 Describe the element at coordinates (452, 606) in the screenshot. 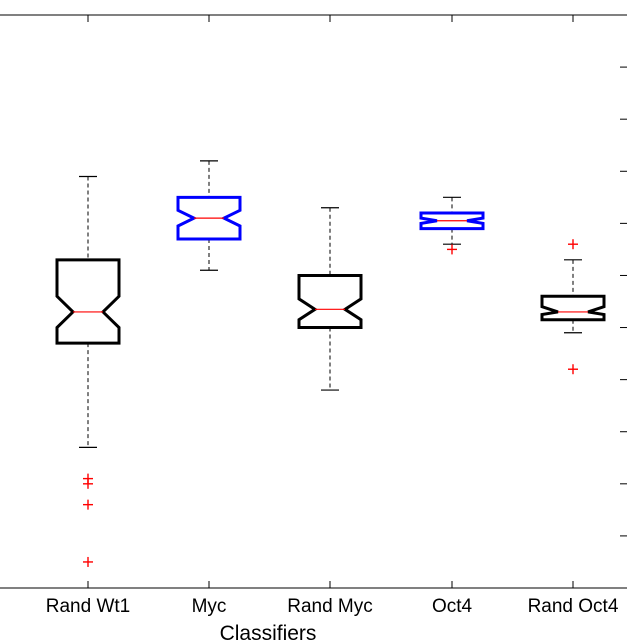

I see `x-tick-label: Oct4` at that location.